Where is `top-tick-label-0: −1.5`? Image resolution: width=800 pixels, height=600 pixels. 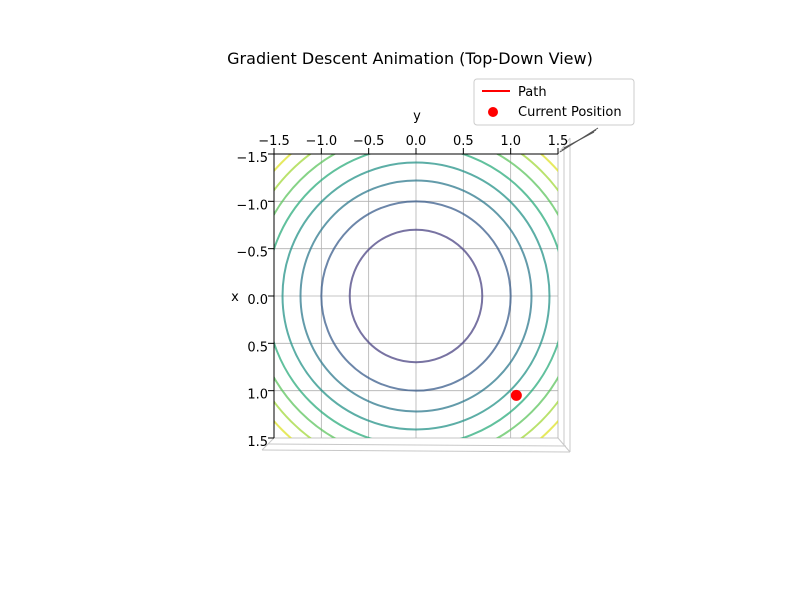
top-tick-label-0: −1.5 is located at coordinates (274, 141).